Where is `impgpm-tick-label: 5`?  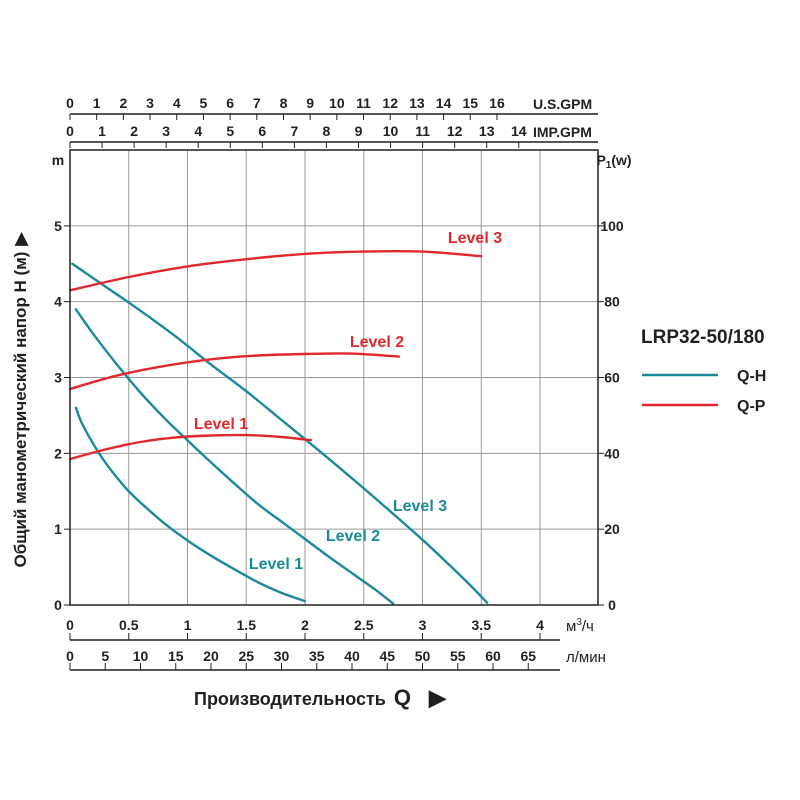
impgpm-tick-label: 5 is located at coordinates (230, 131).